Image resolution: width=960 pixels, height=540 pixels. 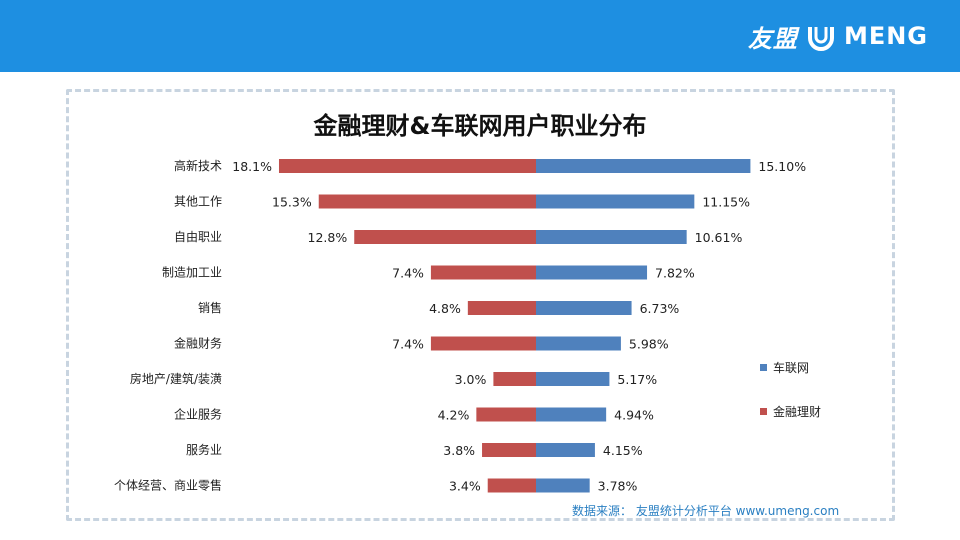 I want to click on data-label-right: 11.15%, so click(x=726, y=202).